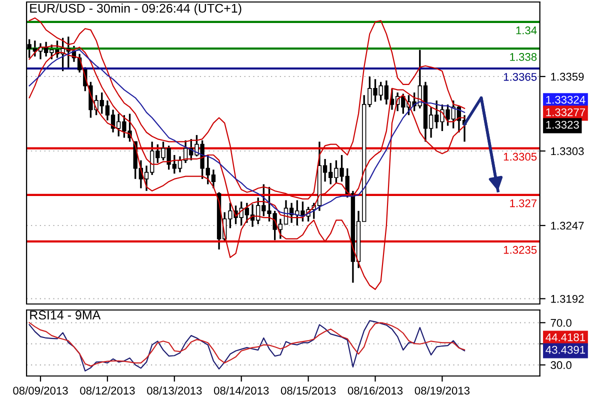 The image size is (590, 400). Describe the element at coordinates (567, 151) in the screenshot. I see `y-tick-label: 1.3303` at that location.